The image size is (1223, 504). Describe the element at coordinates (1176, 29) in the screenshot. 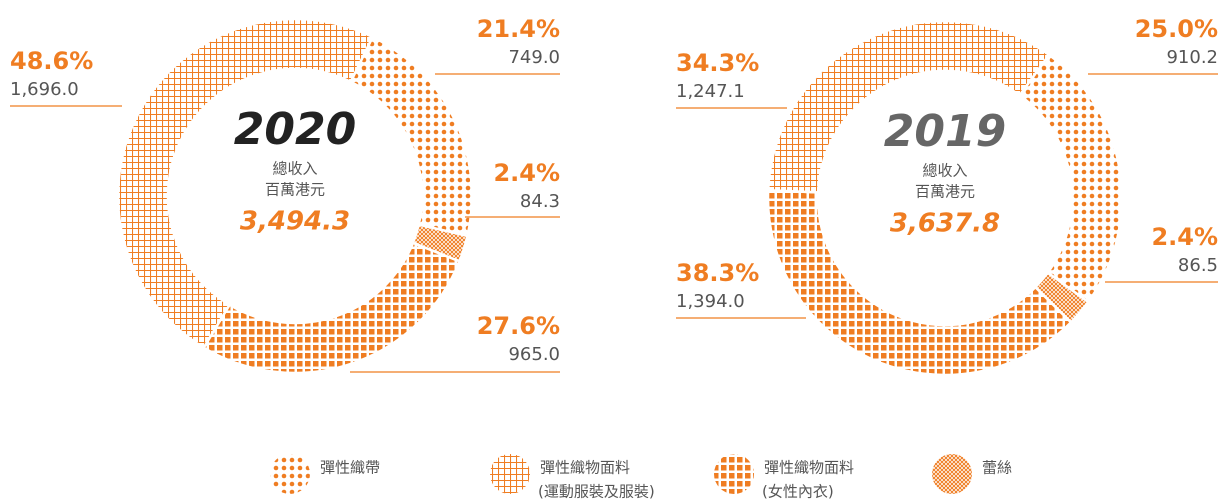

I see `percent-label: 25.0%` at that location.